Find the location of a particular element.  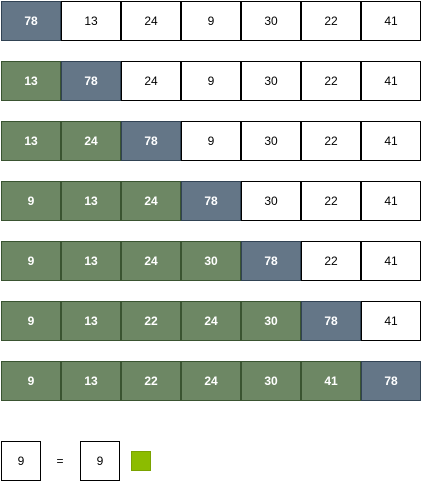

legend-right-box: 9 is located at coordinates (100, 461).